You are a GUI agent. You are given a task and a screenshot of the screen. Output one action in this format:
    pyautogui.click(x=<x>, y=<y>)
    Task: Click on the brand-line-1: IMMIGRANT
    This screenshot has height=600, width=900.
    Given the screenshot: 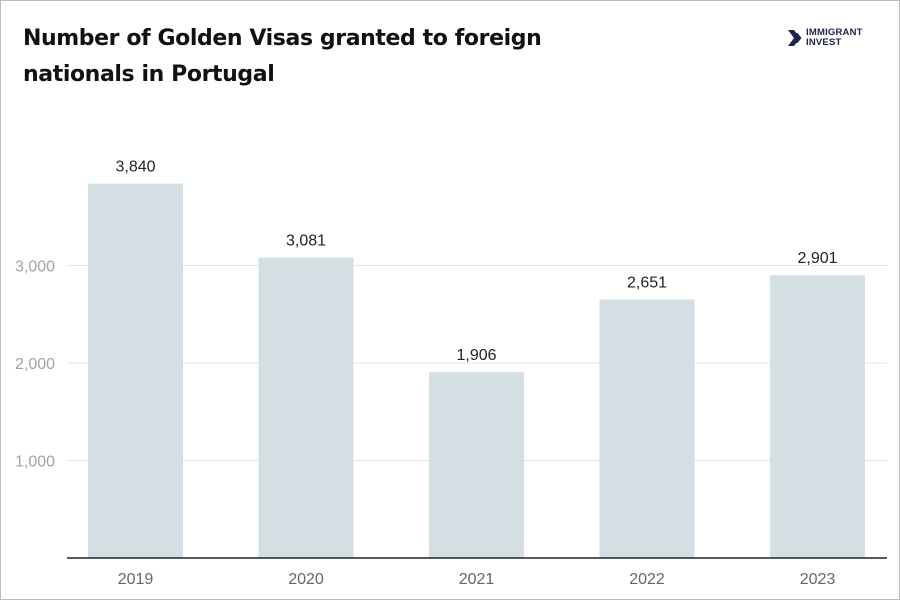 What is the action you would take?
    pyautogui.click(x=834, y=32)
    